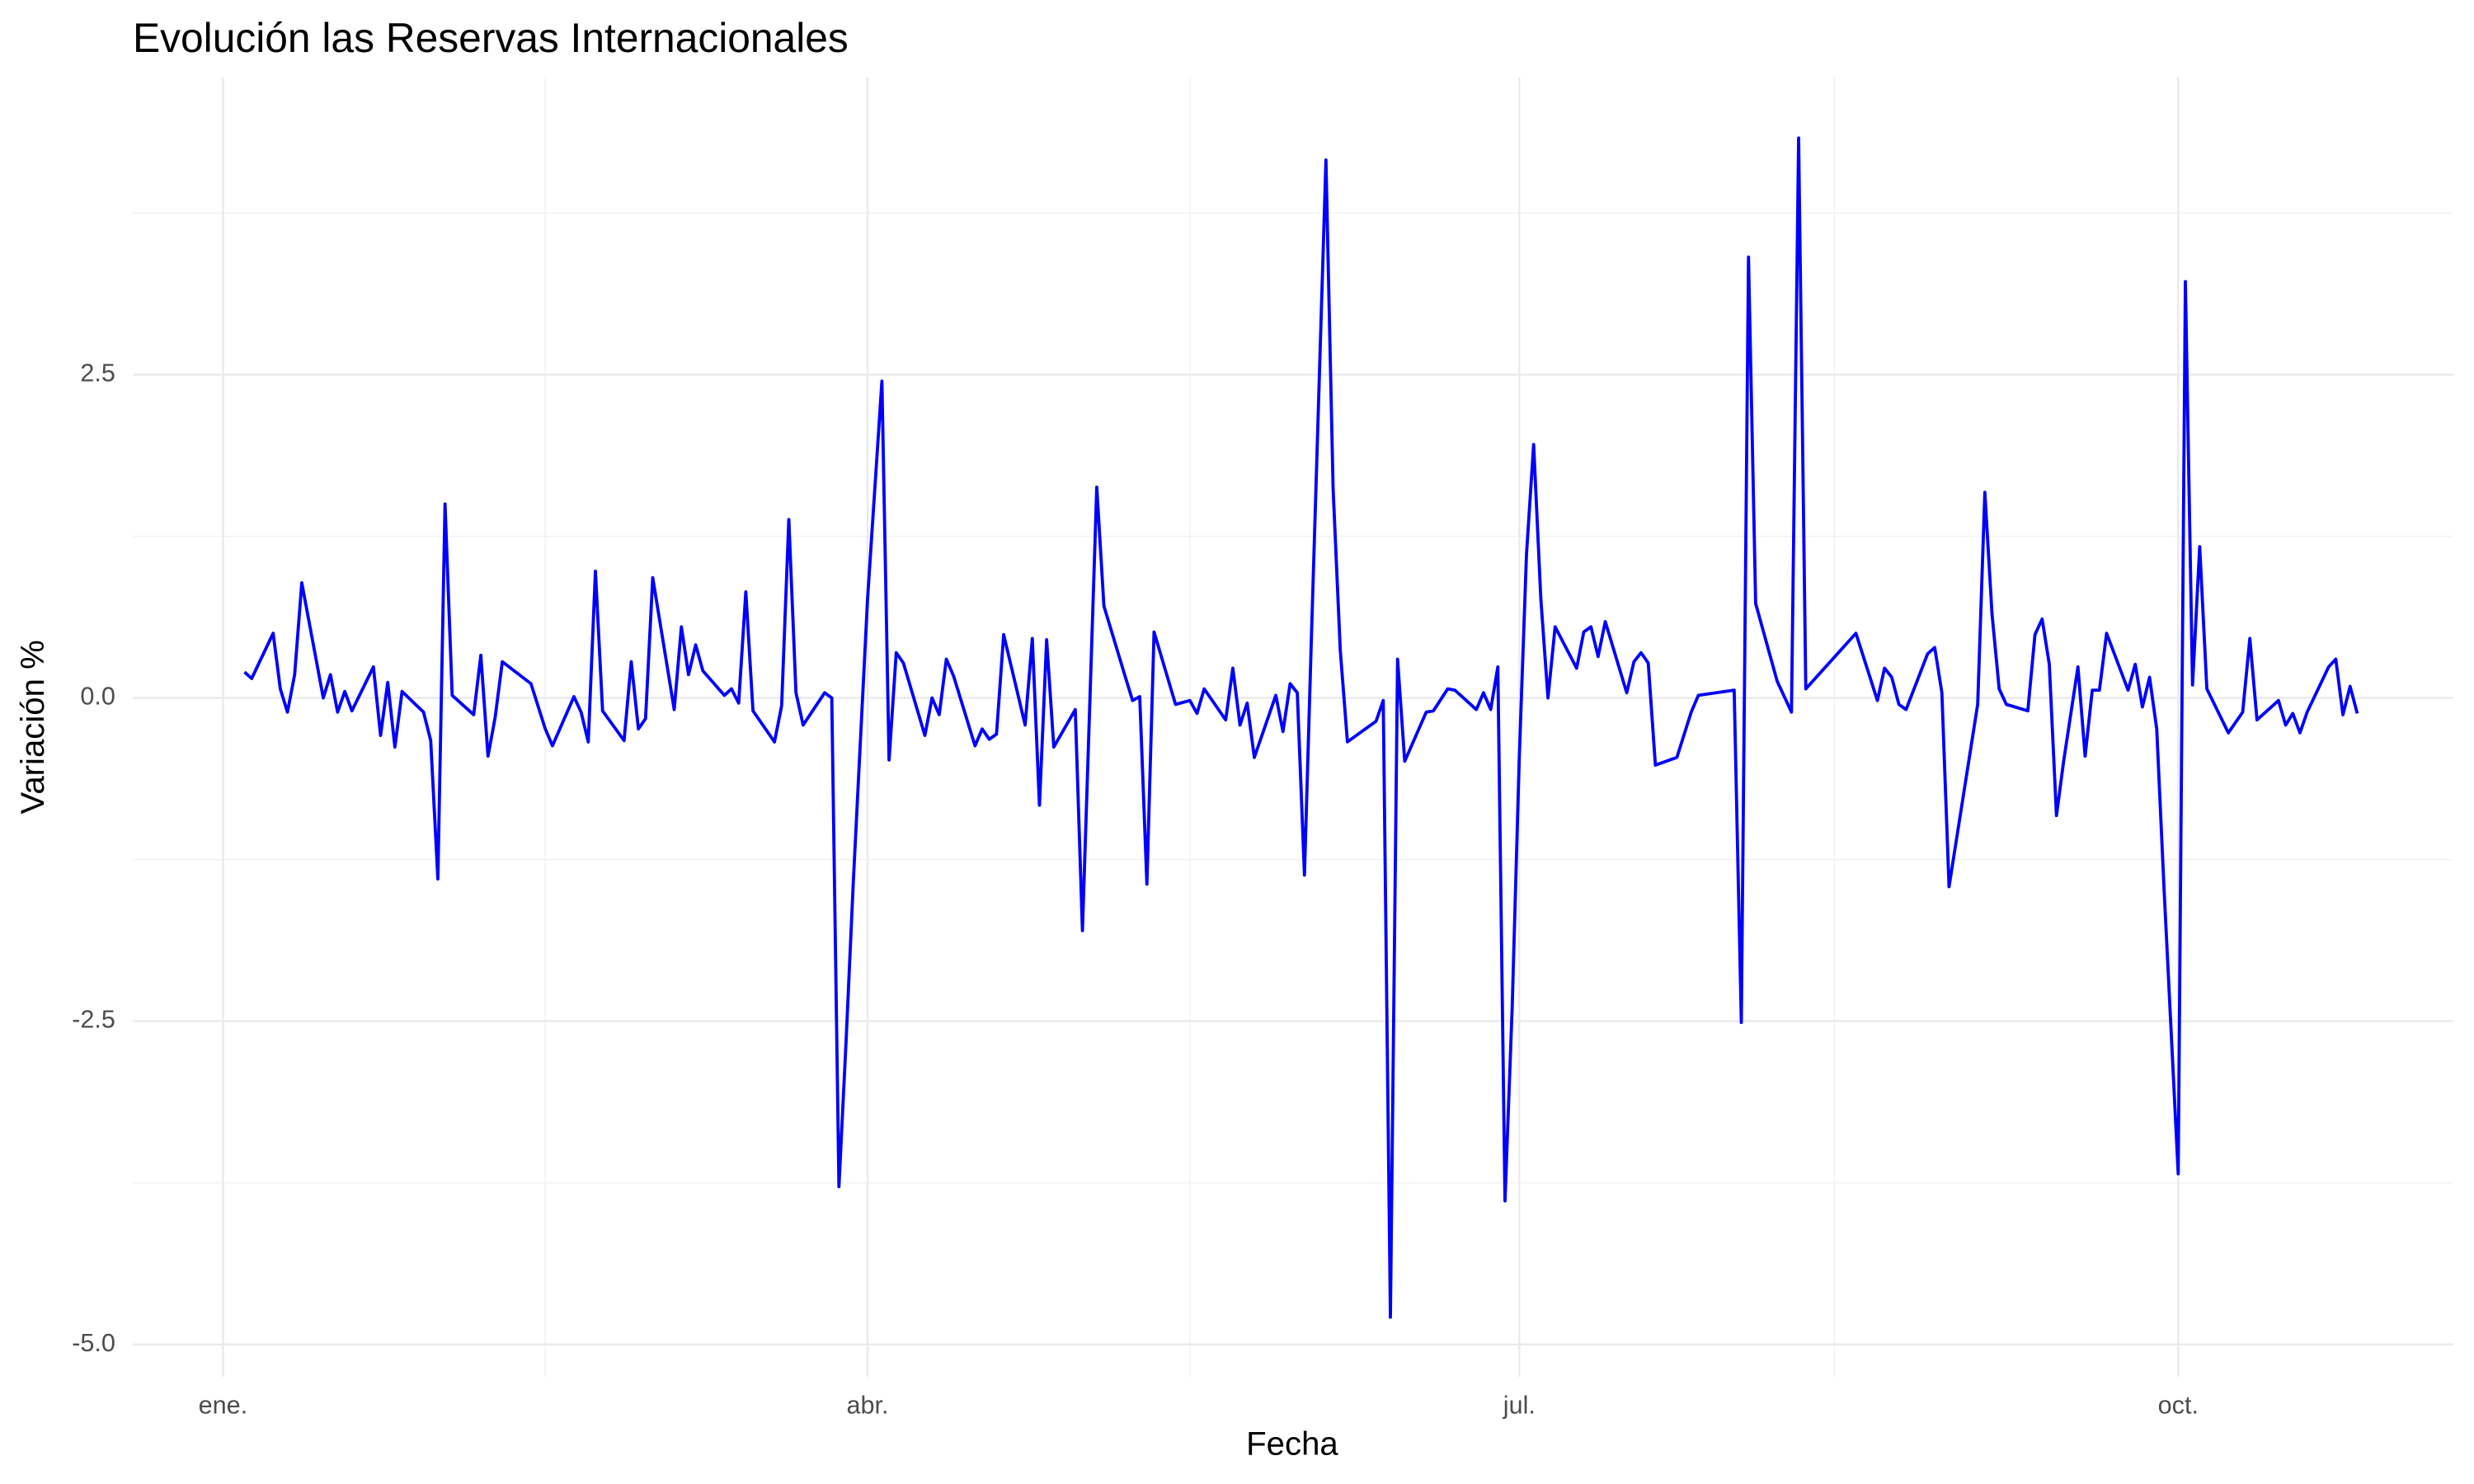 The height and width of the screenshot is (1484, 2474). Describe the element at coordinates (32, 727) in the screenshot. I see `y-axis-title: Variación %` at that location.